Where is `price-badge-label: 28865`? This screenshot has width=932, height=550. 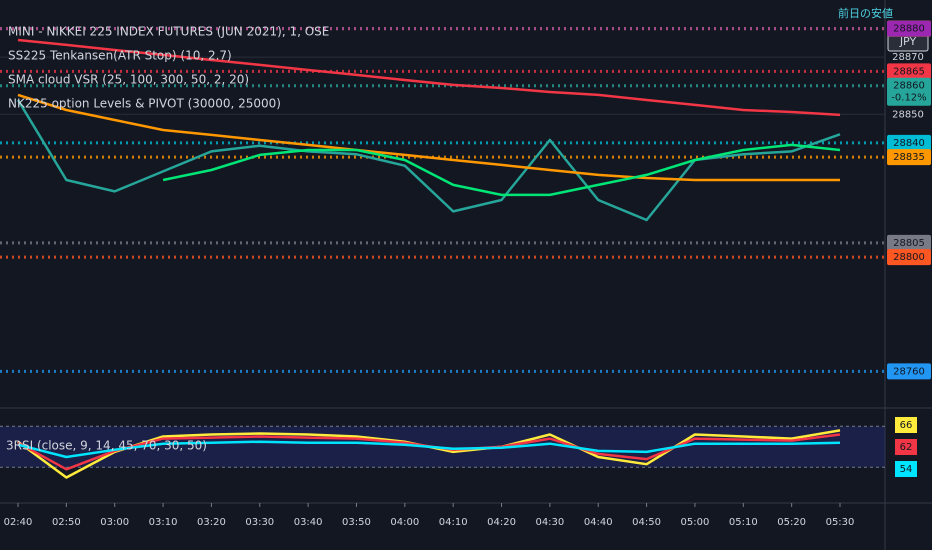 price-badge-label: 28865 is located at coordinates (909, 71).